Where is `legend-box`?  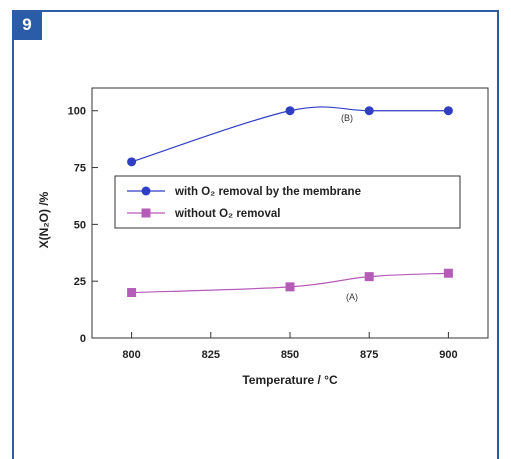
legend-box is located at coordinates (287, 202).